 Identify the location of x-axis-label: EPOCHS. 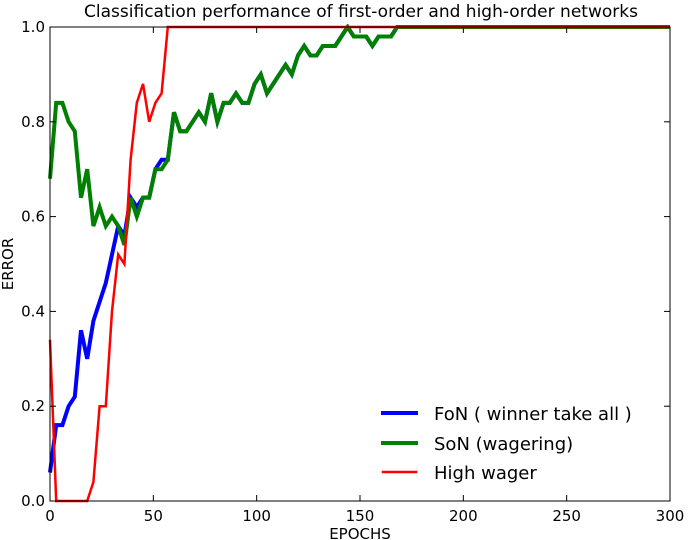
(360, 532).